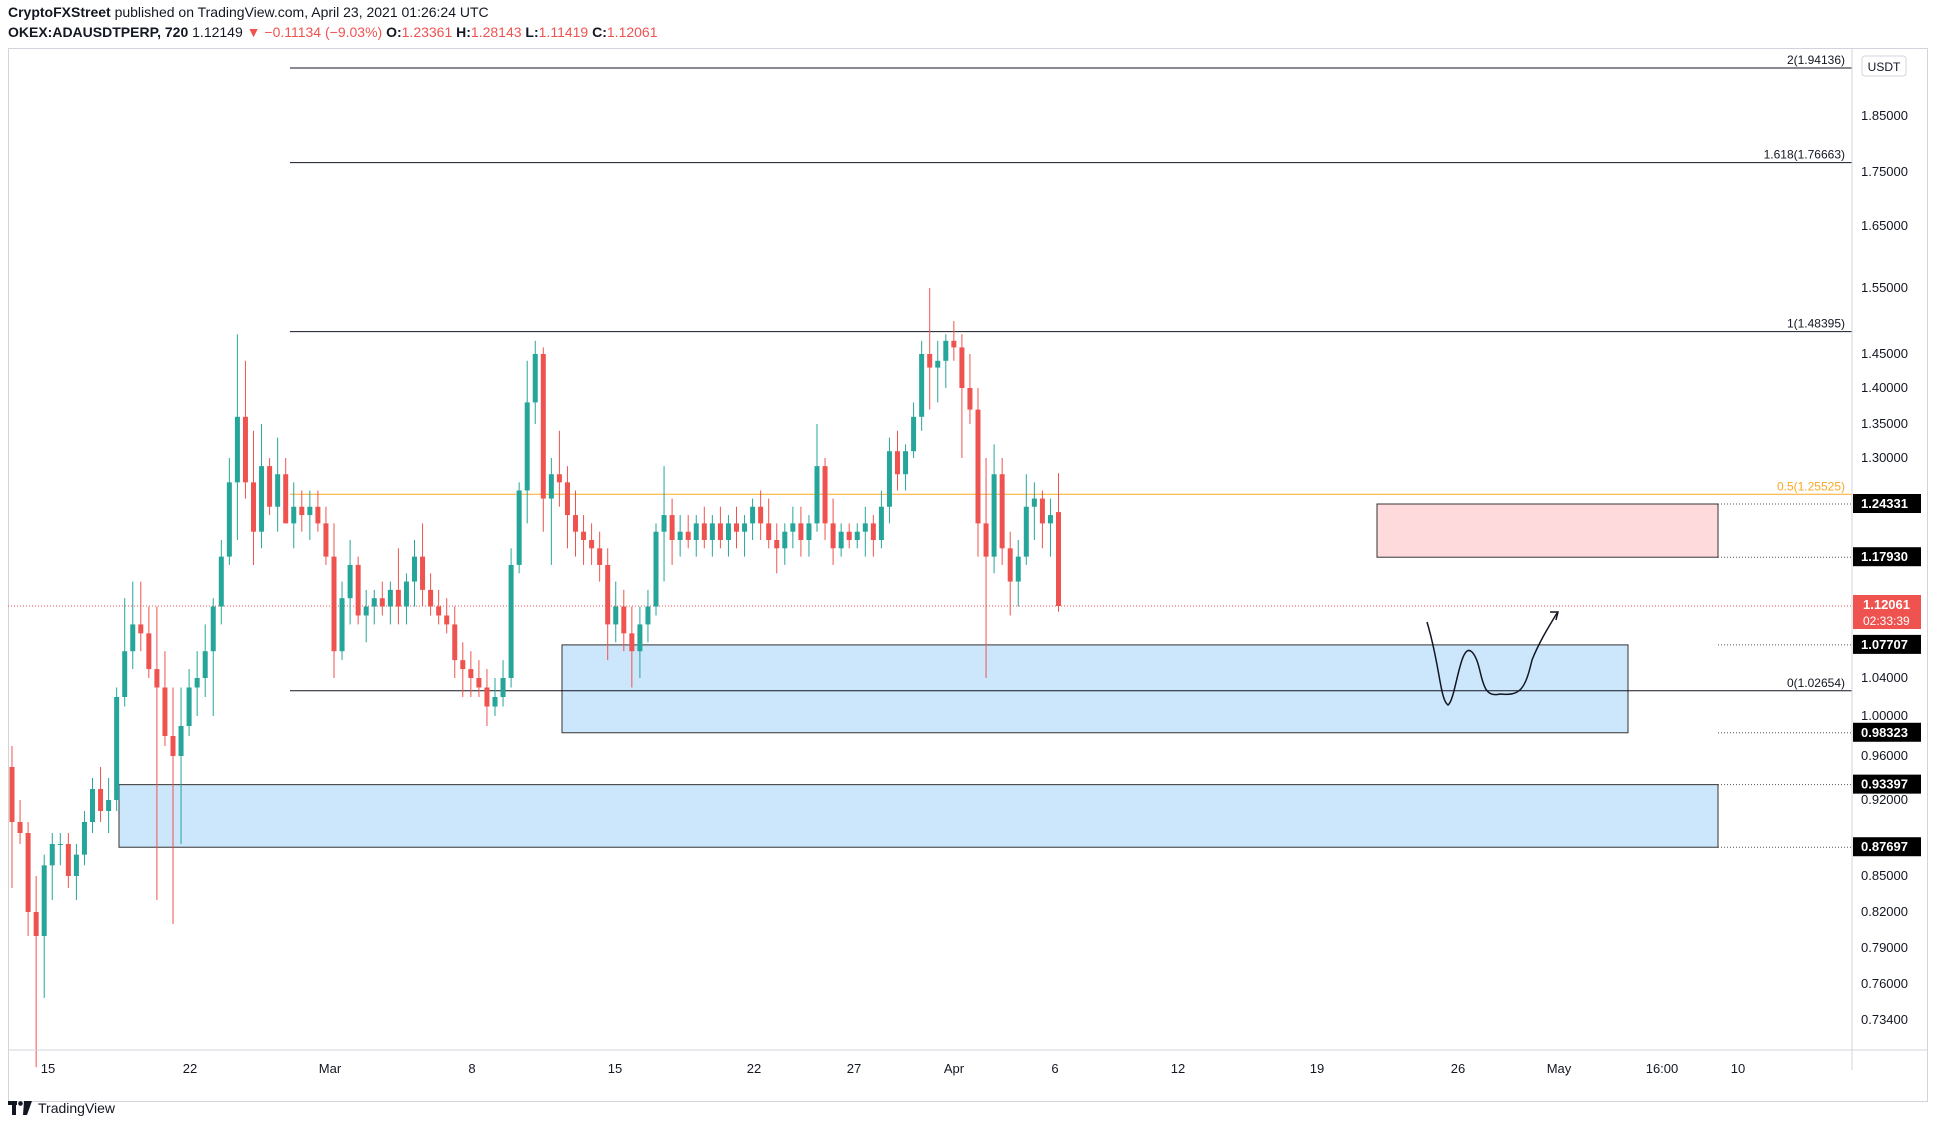 The width and height of the screenshot is (1935, 1127). Describe the element at coordinates (1804, 155) in the screenshot. I see `fib-label: 1.618(1.76663)` at that location.